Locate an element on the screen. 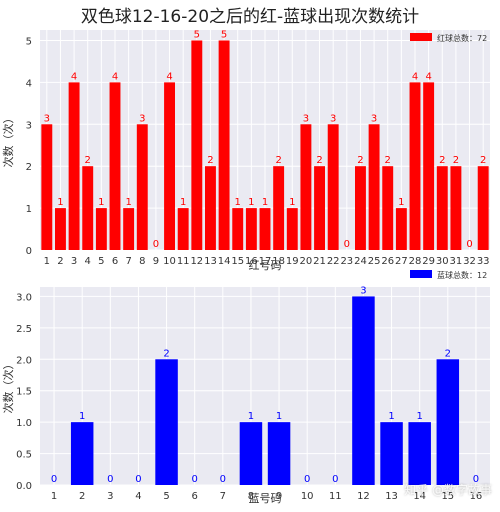 This screenshot has width=500, height=512. x-tick-label: 11 is located at coordinates (335, 496).